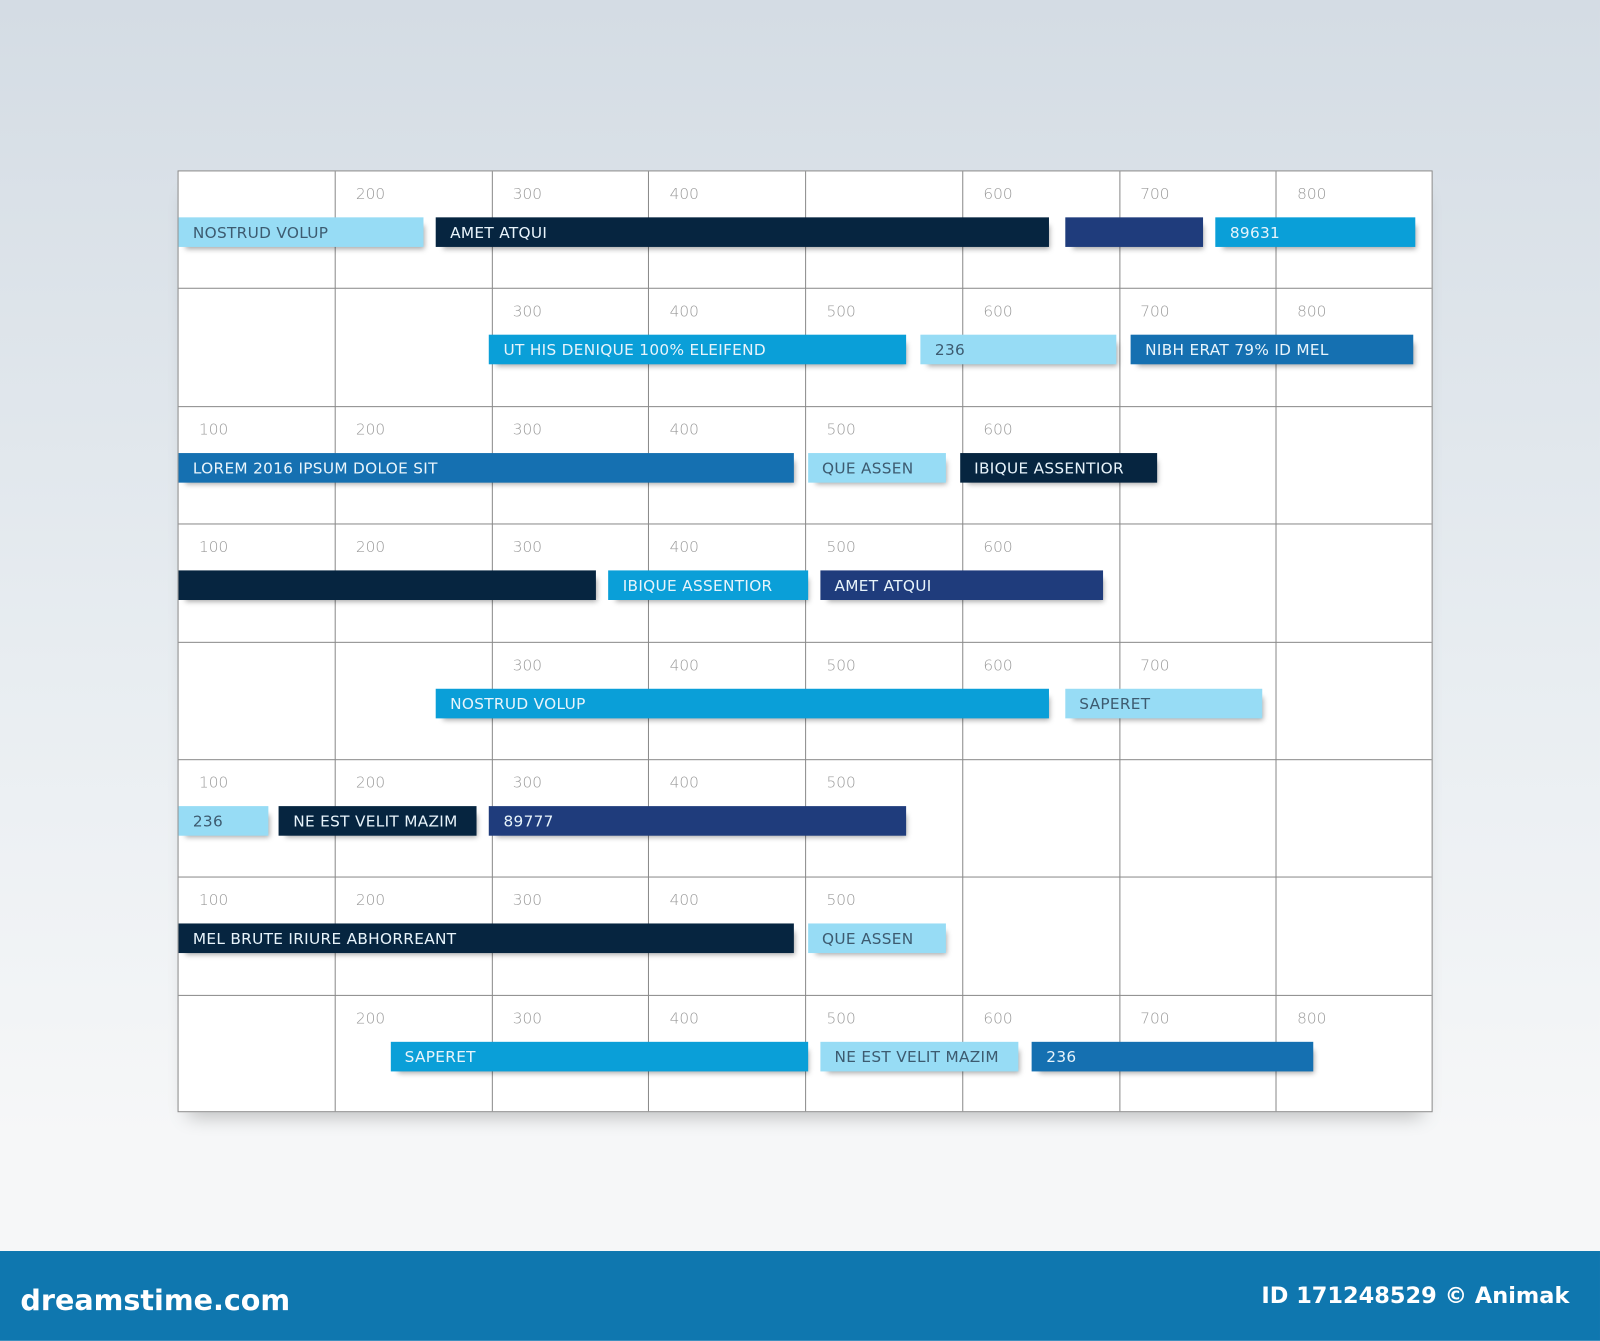  Describe the element at coordinates (1415, 1296) in the screenshot. I see `image-credit: ID 171248529 © Animak` at that location.